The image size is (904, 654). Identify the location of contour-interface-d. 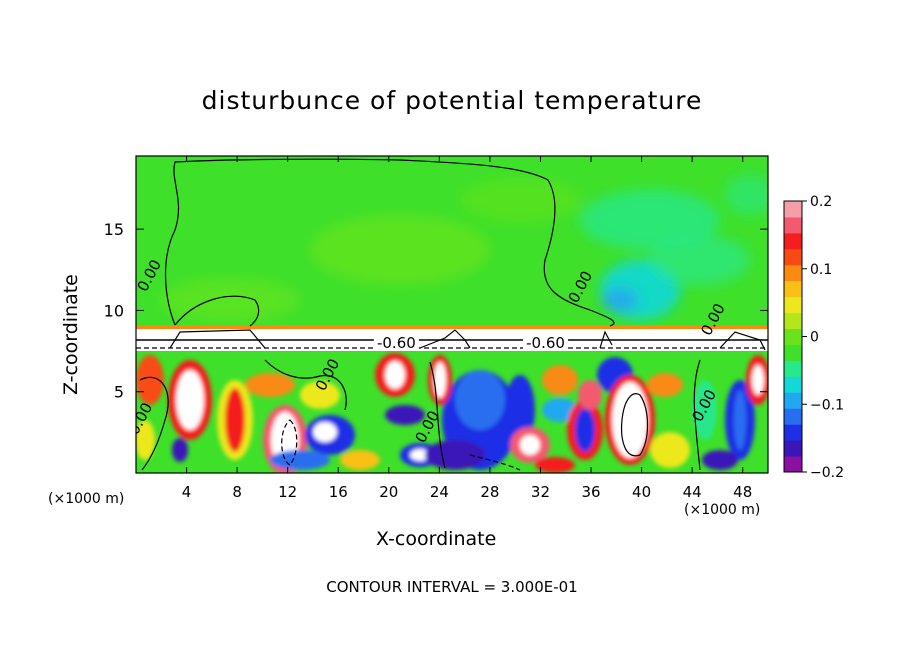
(445, 339).